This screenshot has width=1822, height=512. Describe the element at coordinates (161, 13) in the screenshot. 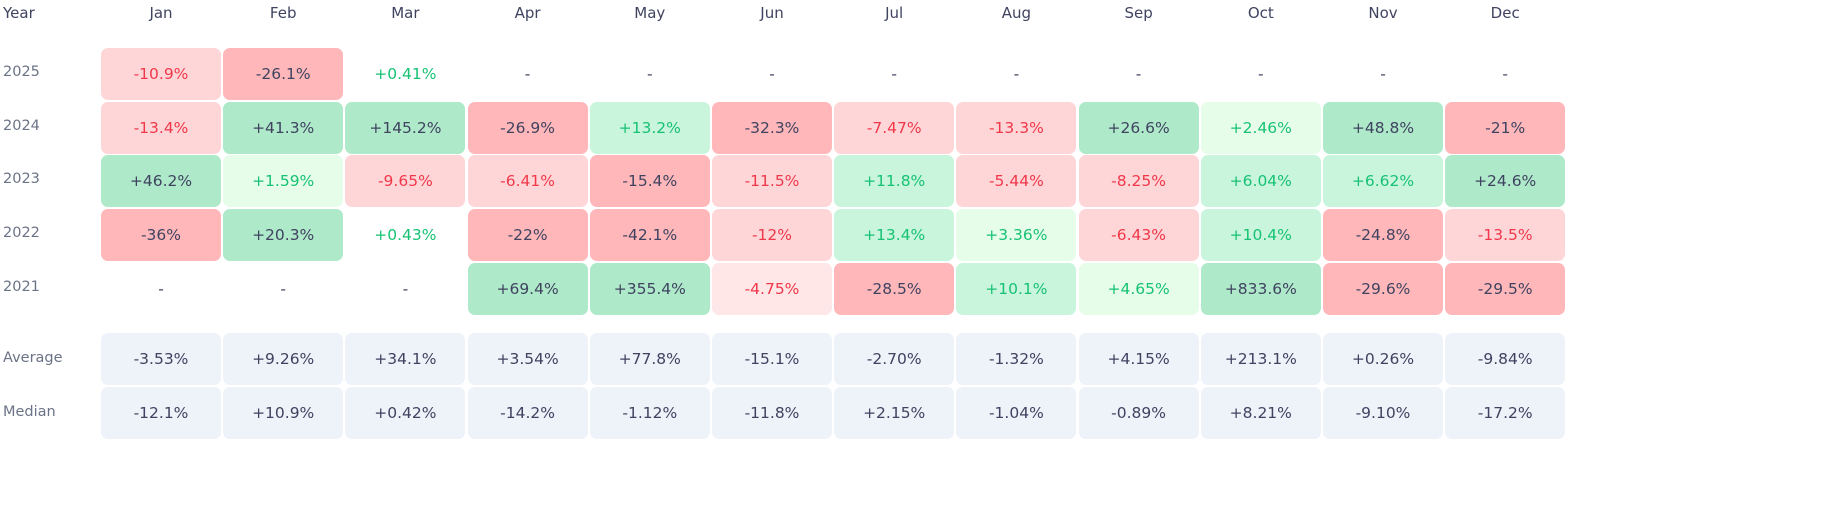

I see `month-header-jan: Jan` at that location.